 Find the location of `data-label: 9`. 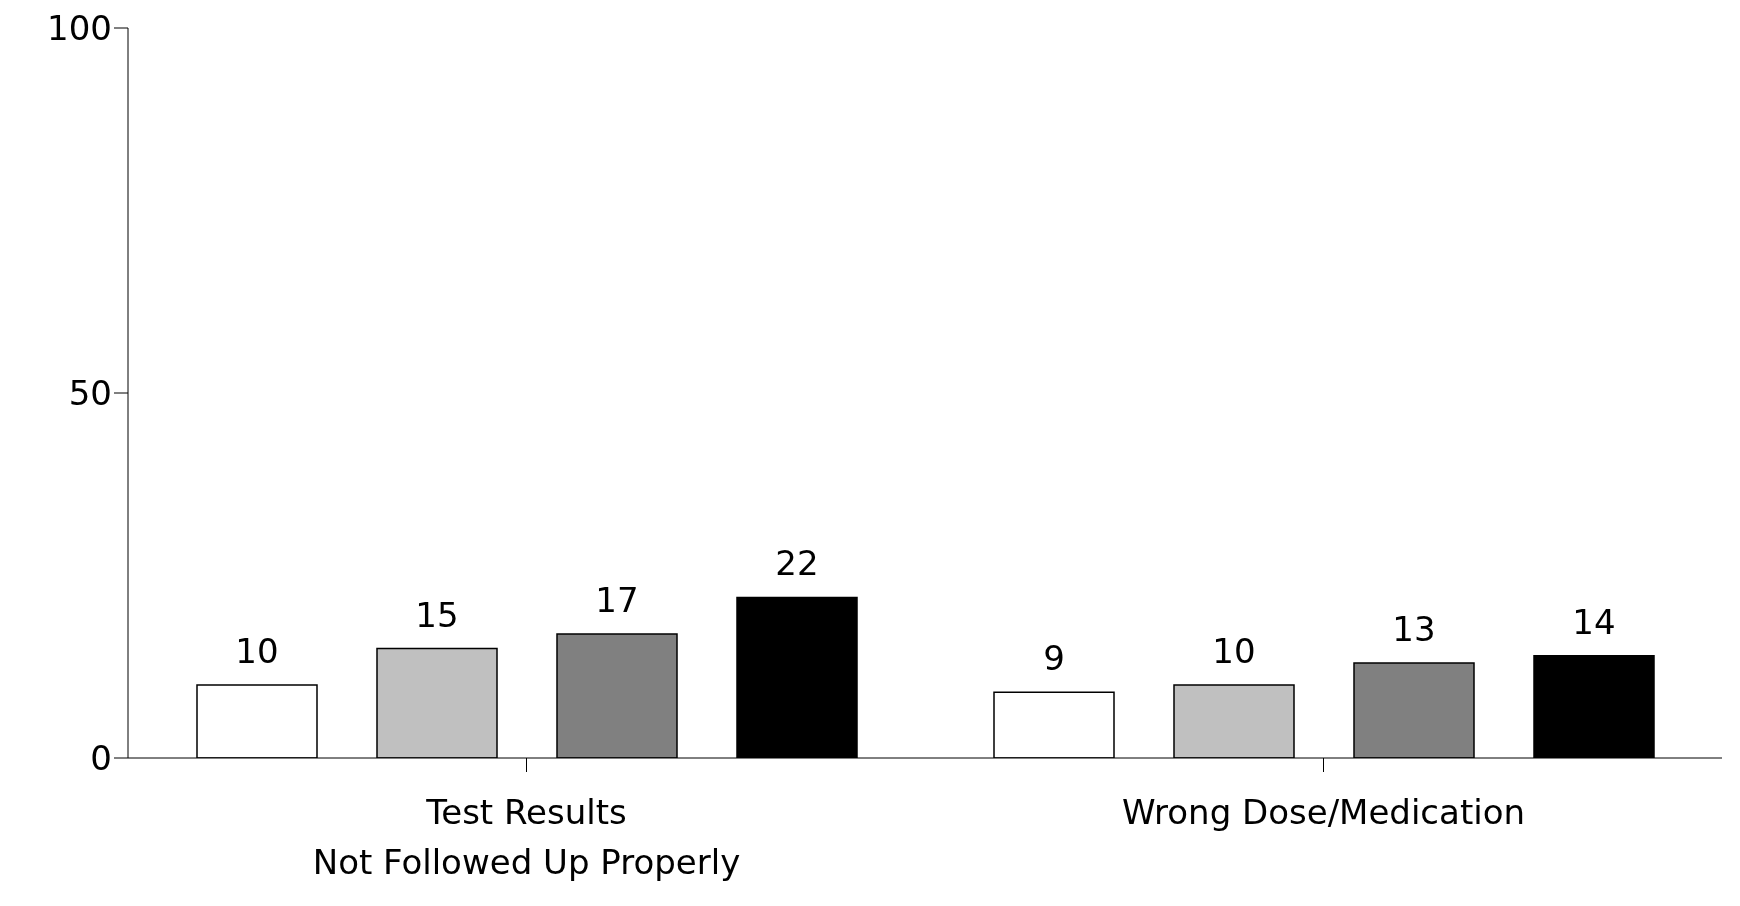

data-label: 9 is located at coordinates (1054, 658).